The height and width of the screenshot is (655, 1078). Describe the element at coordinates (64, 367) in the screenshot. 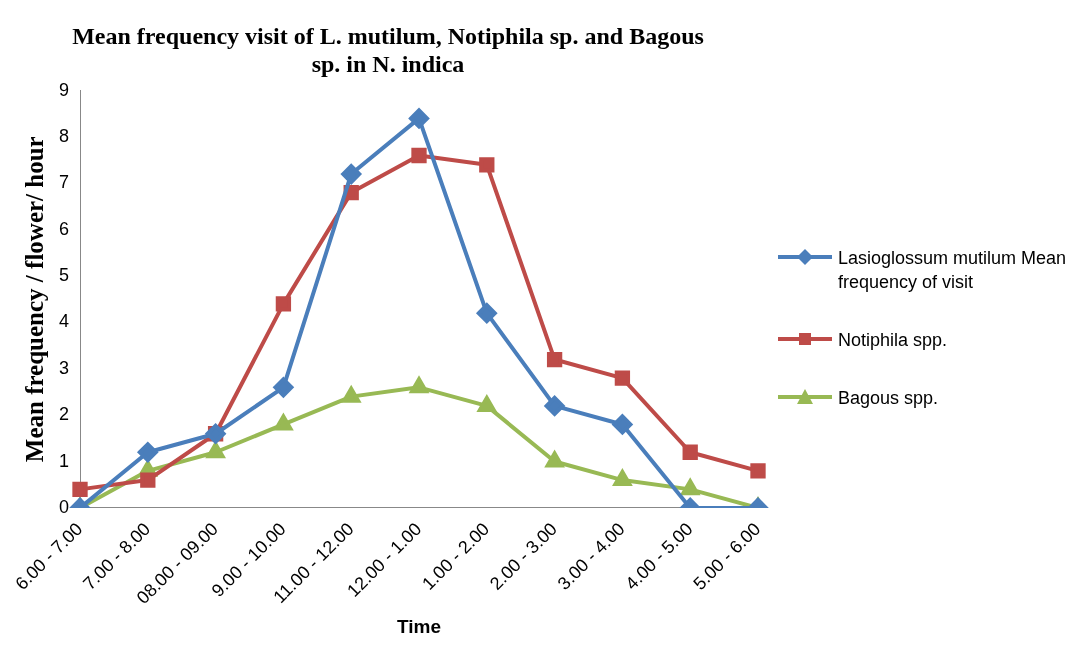

I see `y-tick-label: 3` at that location.